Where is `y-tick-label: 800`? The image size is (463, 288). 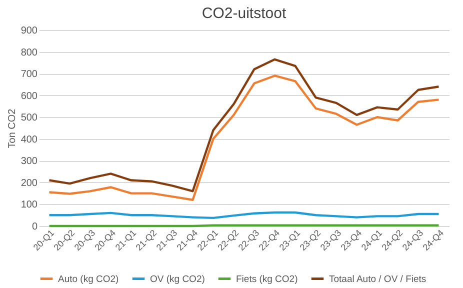 y-tick-label: 800 is located at coordinates (29, 52).